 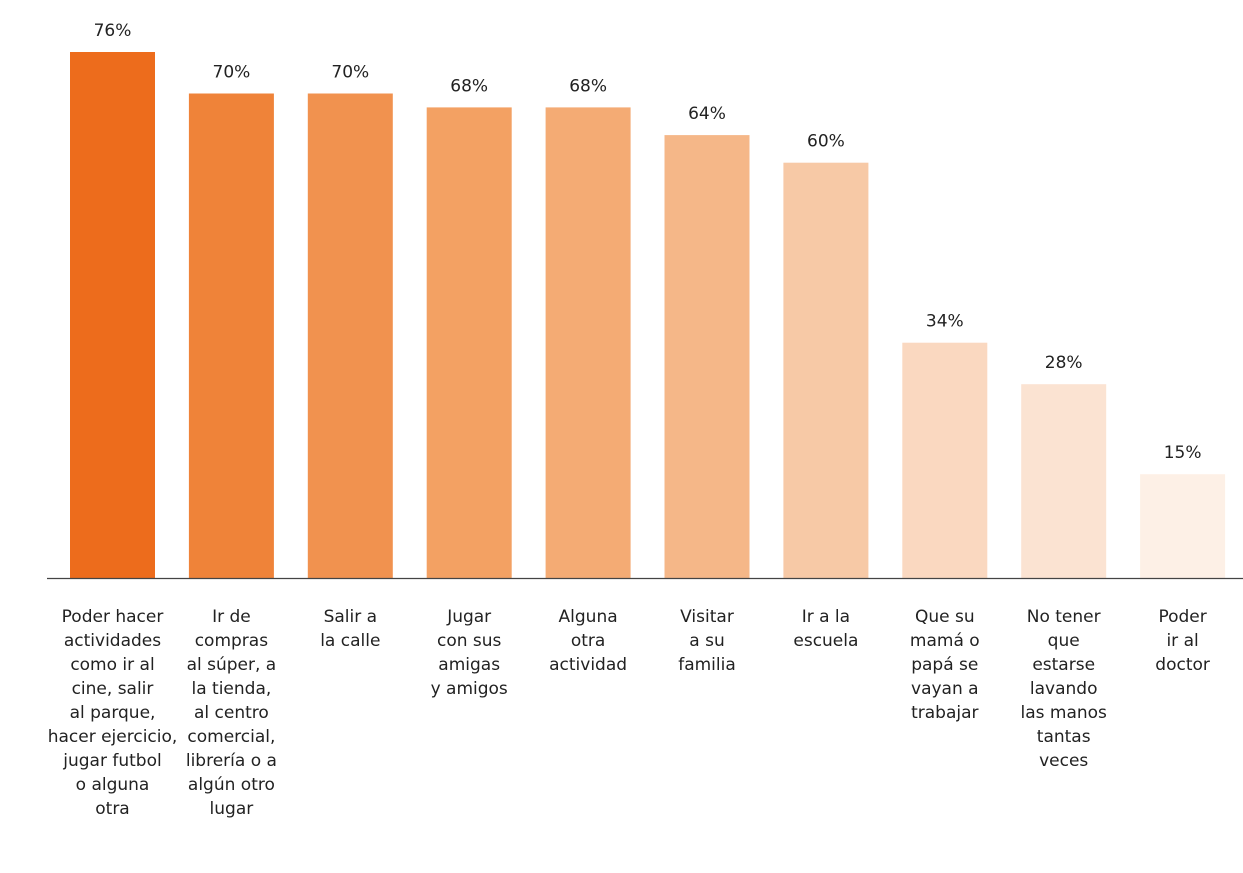 I want to click on value-label-4: 68%, so click(x=469, y=86).